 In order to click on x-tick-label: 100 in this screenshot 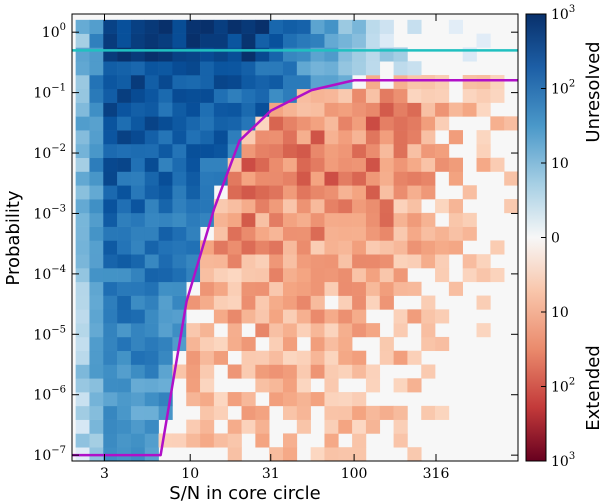, I will do `click(354, 474)`.